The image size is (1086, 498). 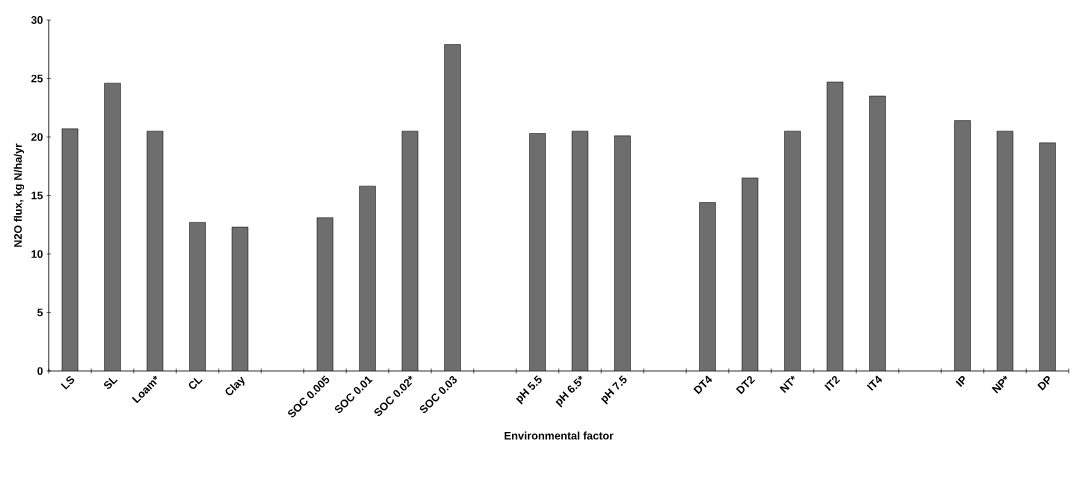 What do you see at coordinates (569, 391) in the screenshot?
I see `x-tick-label: pH 6.5*` at bounding box center [569, 391].